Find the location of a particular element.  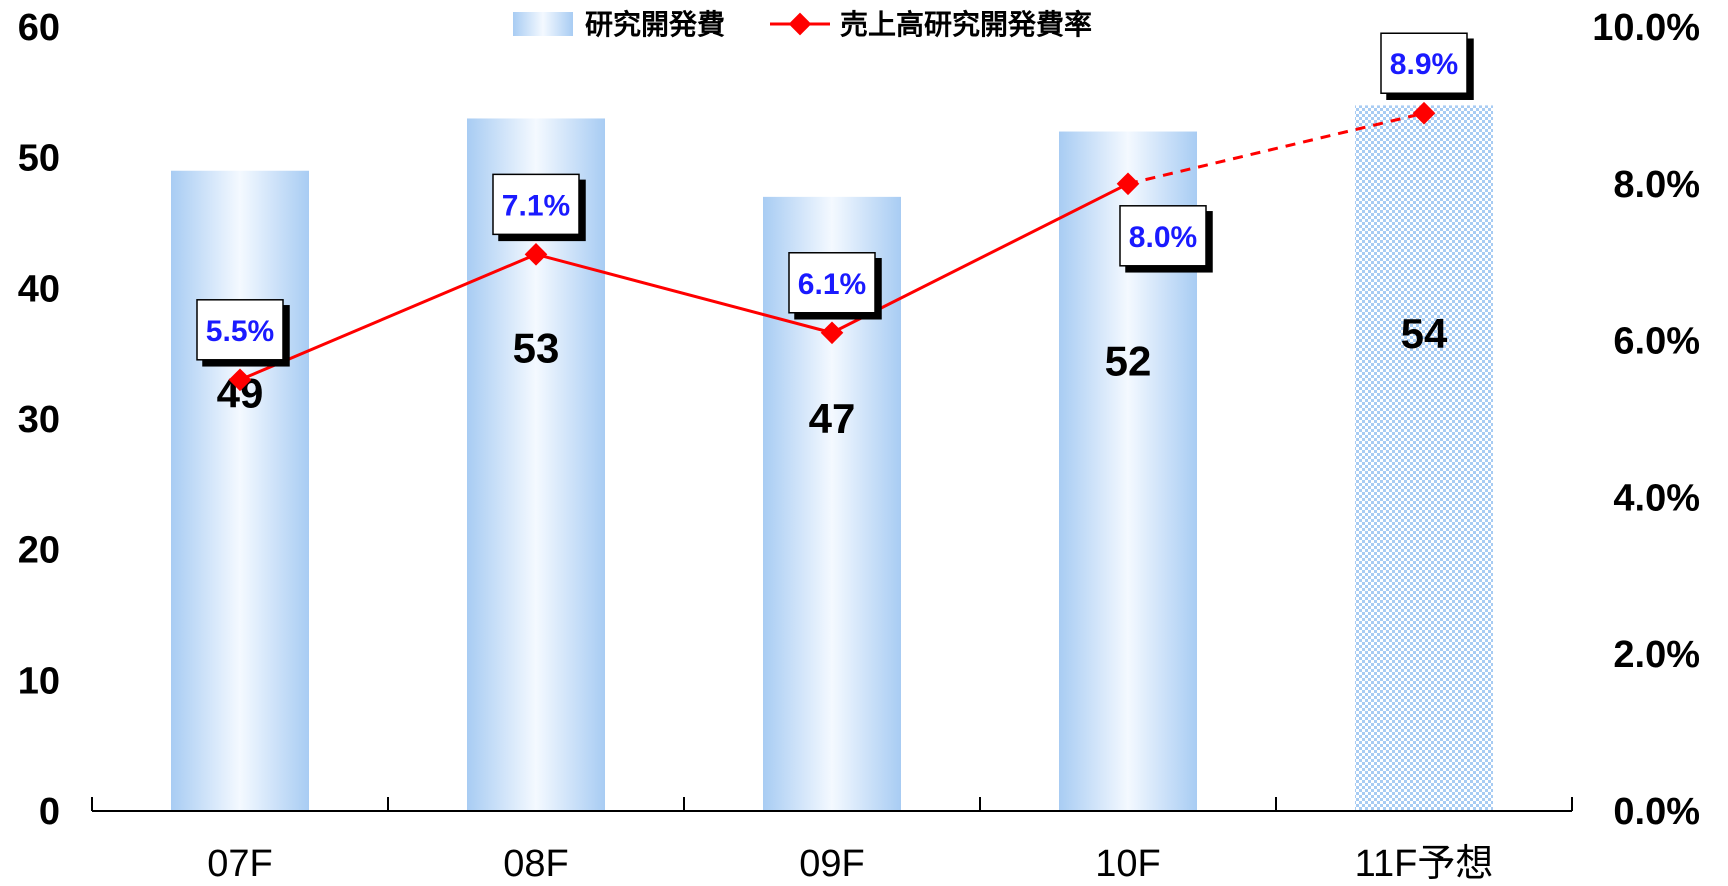

rate-line-forecast-segment is located at coordinates (1276, 148).